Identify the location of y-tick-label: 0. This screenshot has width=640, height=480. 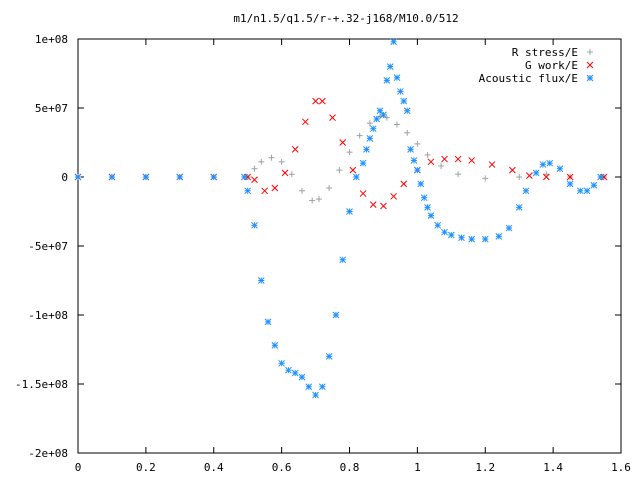
(64, 177).